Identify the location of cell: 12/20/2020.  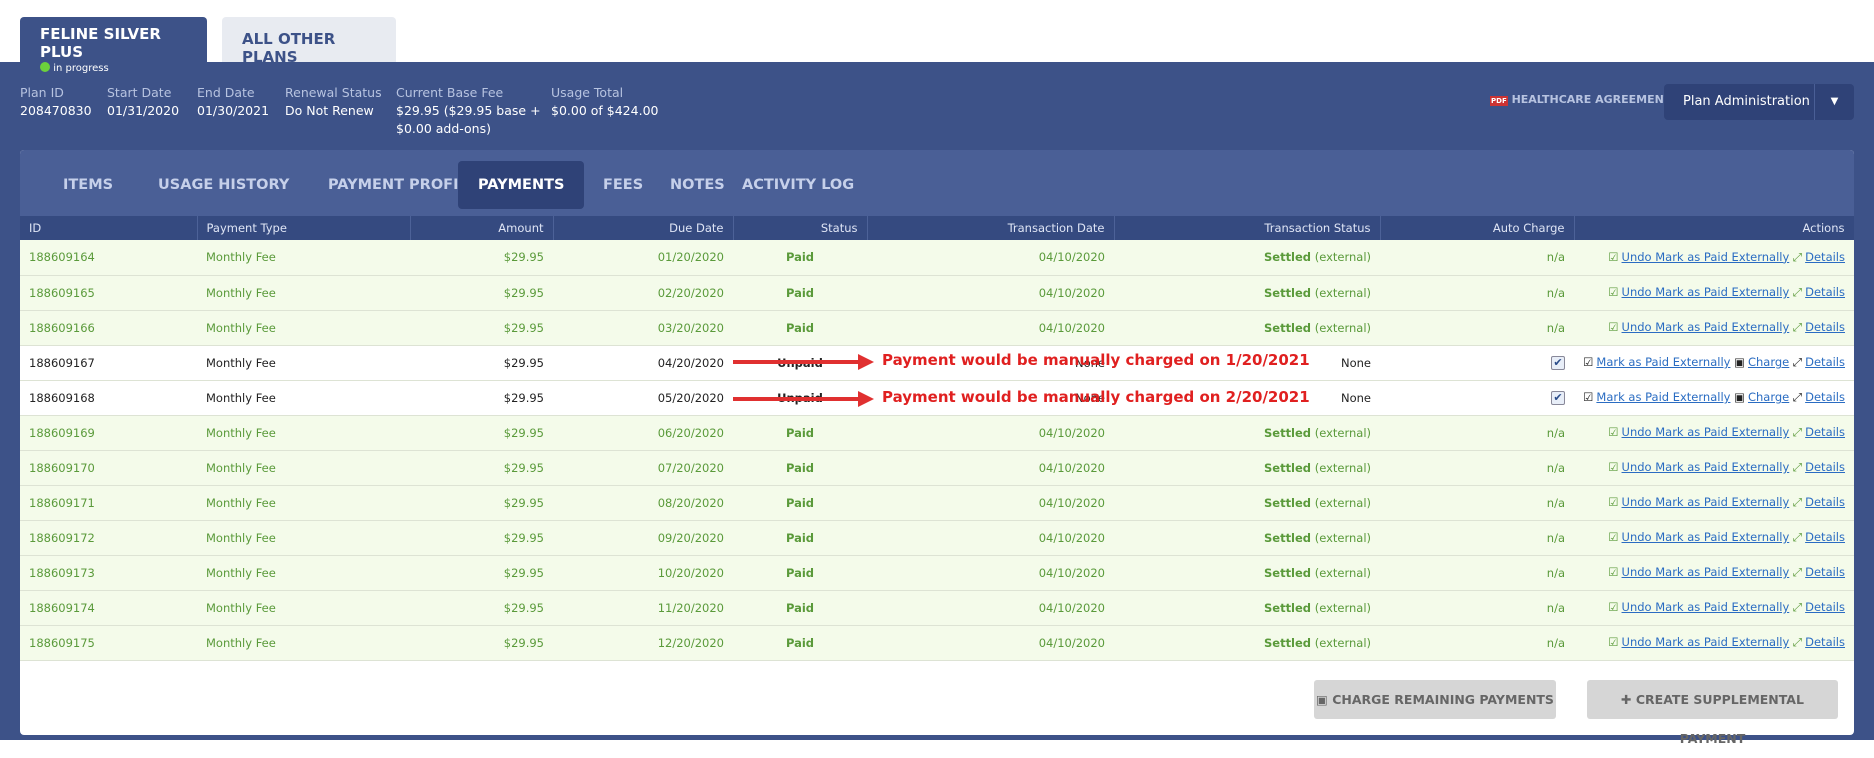
(643, 643).